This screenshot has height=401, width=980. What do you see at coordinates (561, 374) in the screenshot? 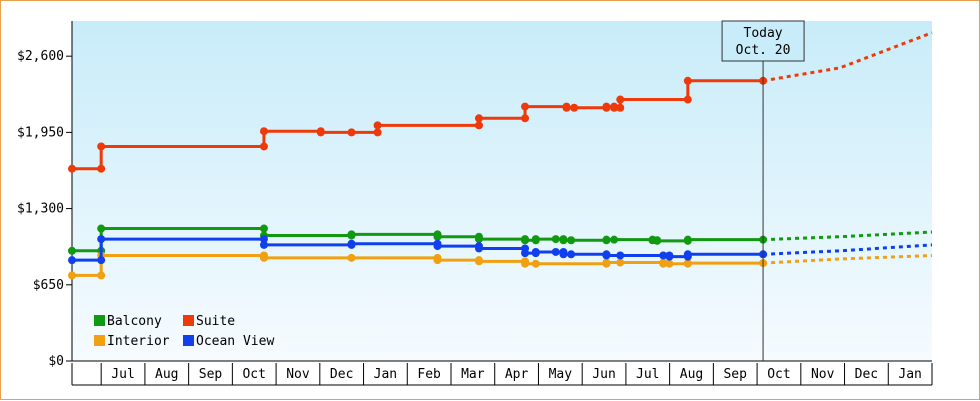
I see `x-tick-label: May` at bounding box center [561, 374].